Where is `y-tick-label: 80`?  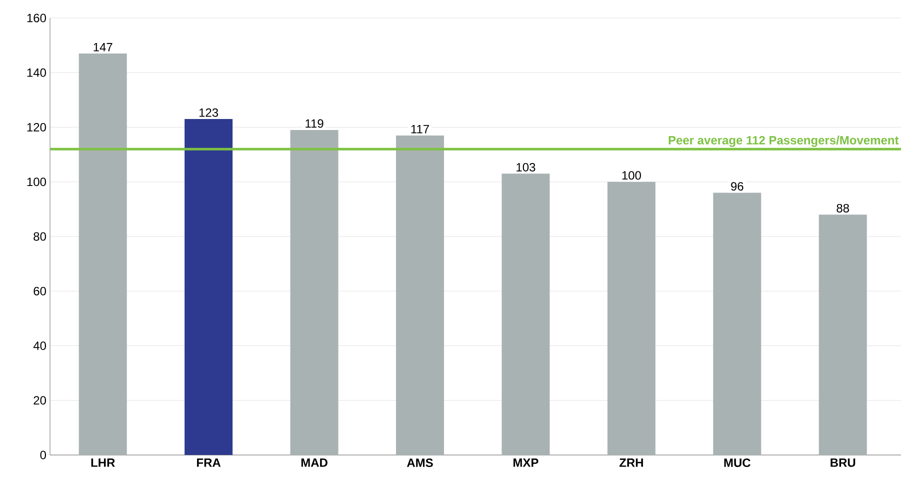 y-tick-label: 80 is located at coordinates (40, 236).